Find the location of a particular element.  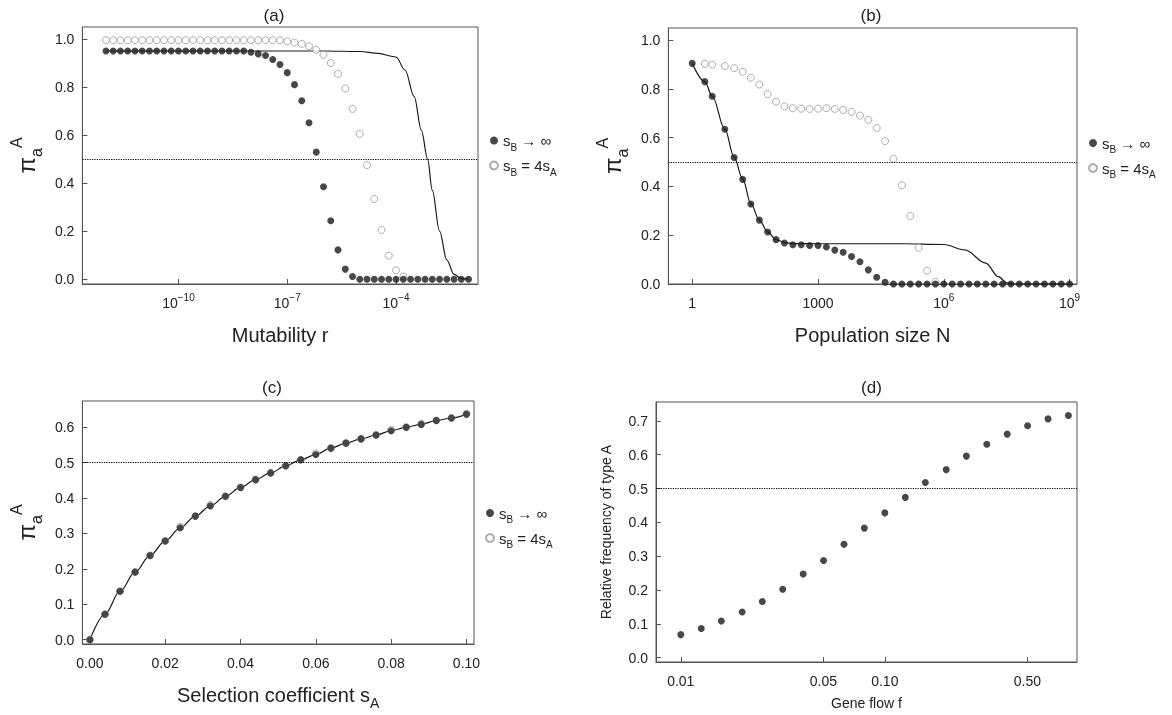

x-tick-label: 0.02 is located at coordinates (165, 662).